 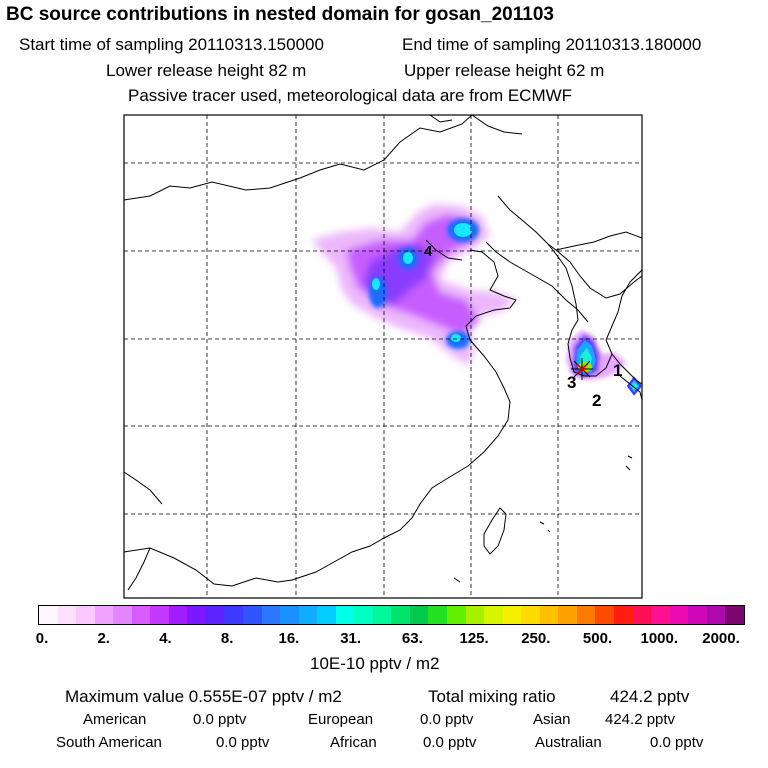 I want to click on australian-value: 0.0 pptv, so click(x=677, y=742).